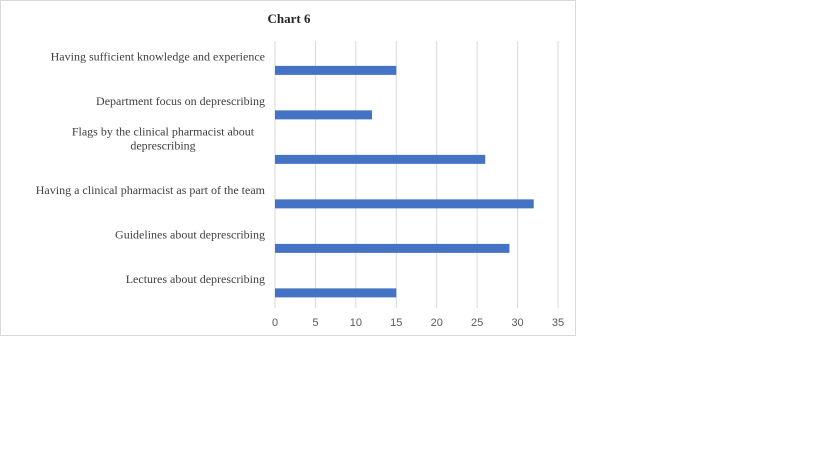  What do you see at coordinates (180, 101) in the screenshot?
I see `category-label: Department focus on deprescribing` at bounding box center [180, 101].